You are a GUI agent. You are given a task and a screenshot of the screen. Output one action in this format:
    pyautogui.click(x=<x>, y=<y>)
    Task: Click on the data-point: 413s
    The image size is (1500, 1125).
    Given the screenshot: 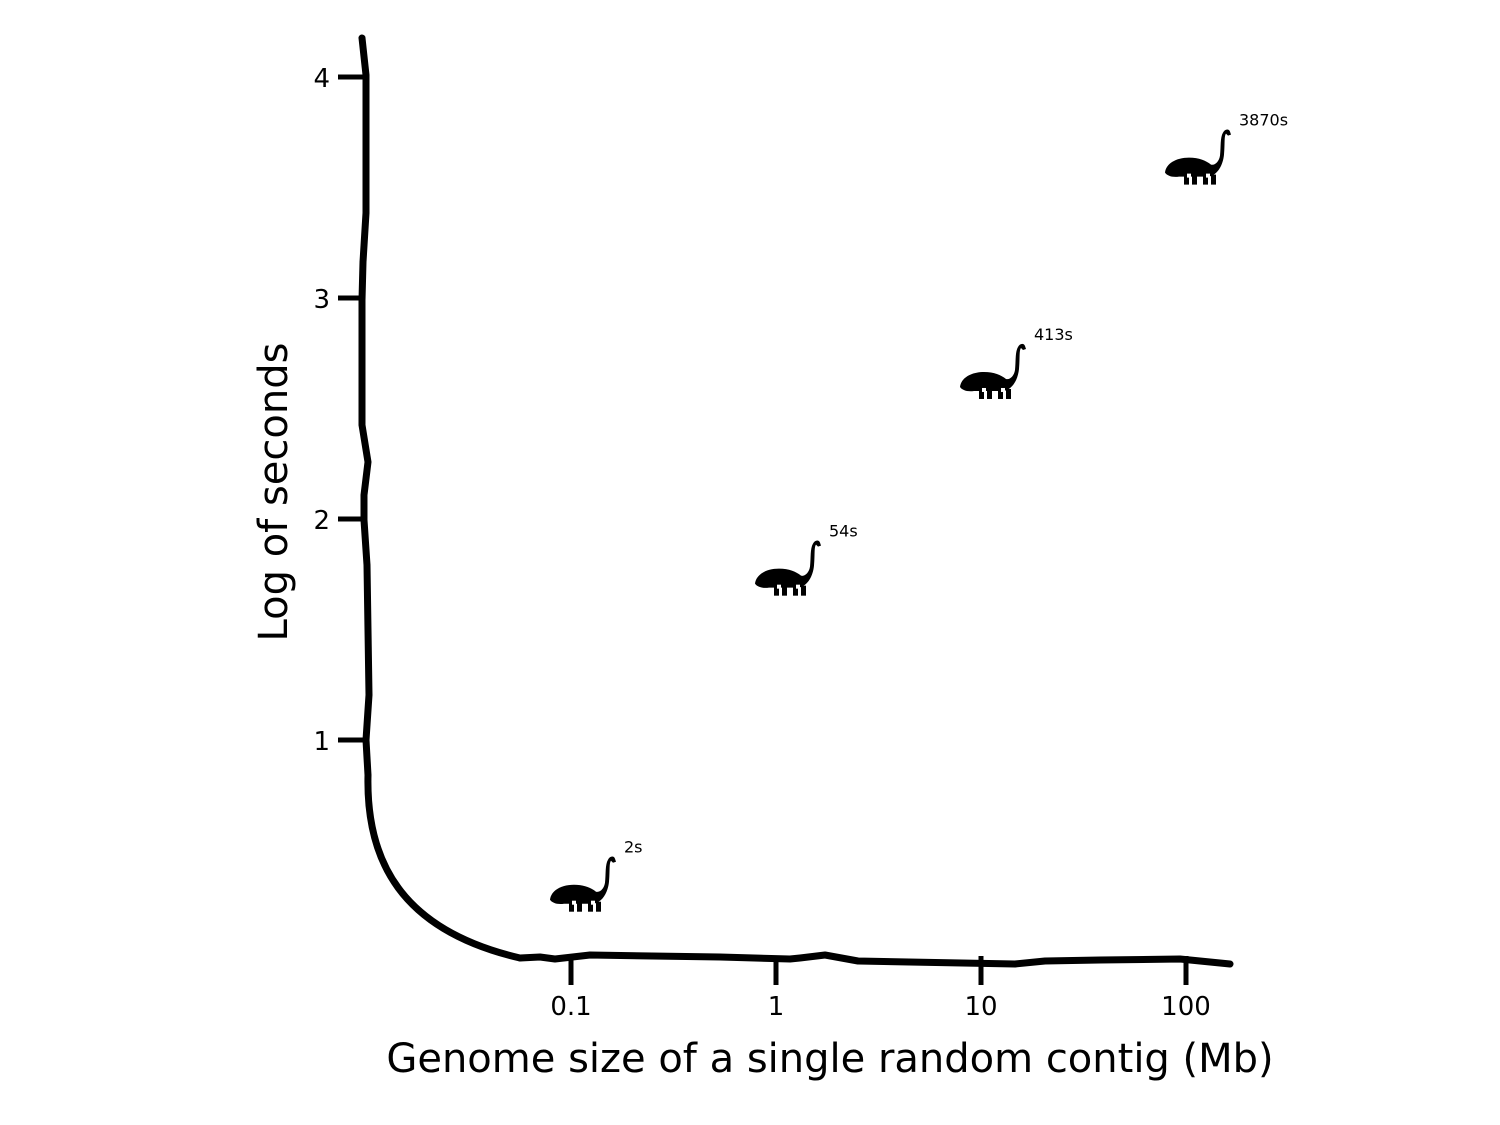 What is the action you would take?
    pyautogui.click(x=1016, y=362)
    